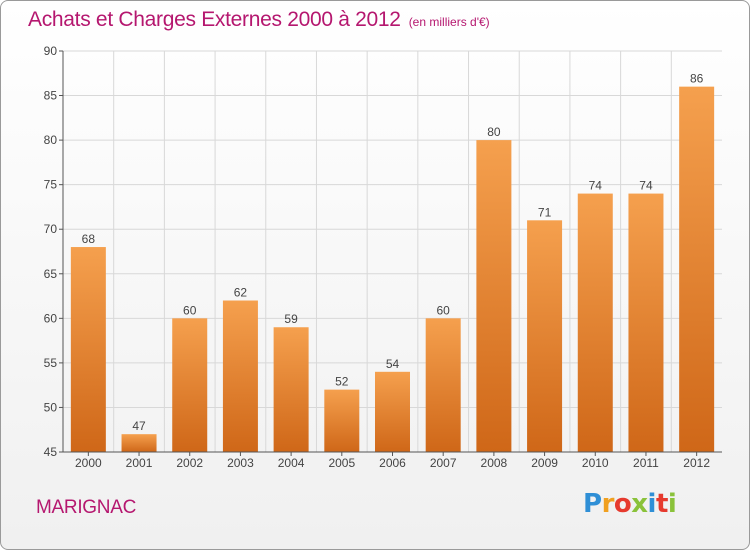  What do you see at coordinates (341, 463) in the screenshot?
I see `x-tick-label: 2005` at bounding box center [341, 463].